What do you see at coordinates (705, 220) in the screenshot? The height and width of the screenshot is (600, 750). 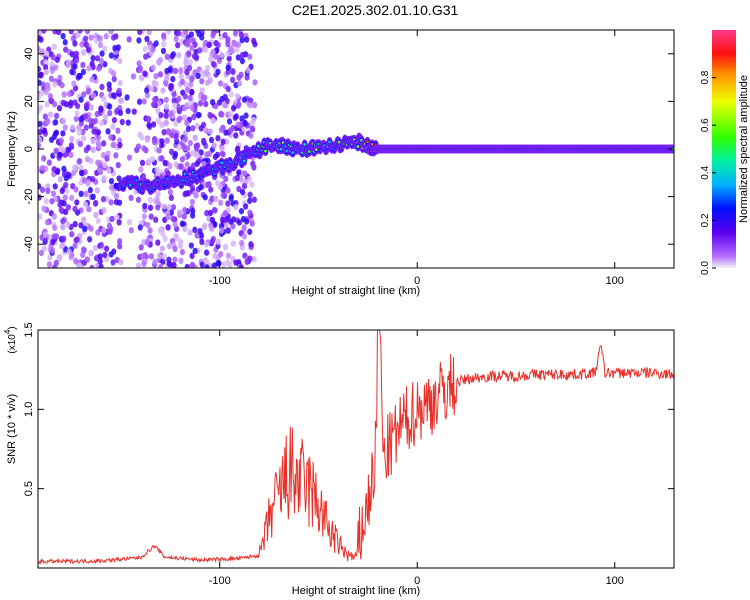 I see `colorbar-tick-label: 0.2` at bounding box center [705, 220].